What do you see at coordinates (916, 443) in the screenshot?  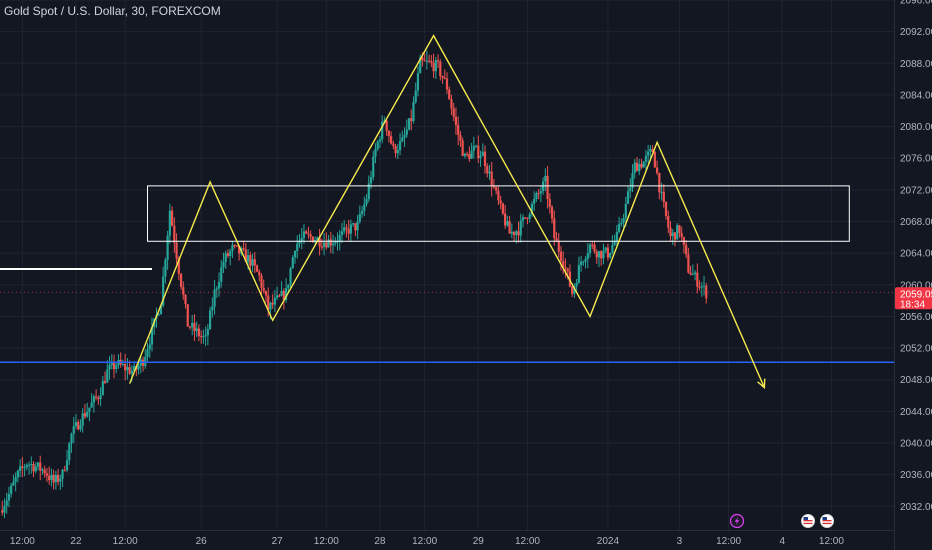 I see `price-tick-label: 2040.00` at bounding box center [916, 443].